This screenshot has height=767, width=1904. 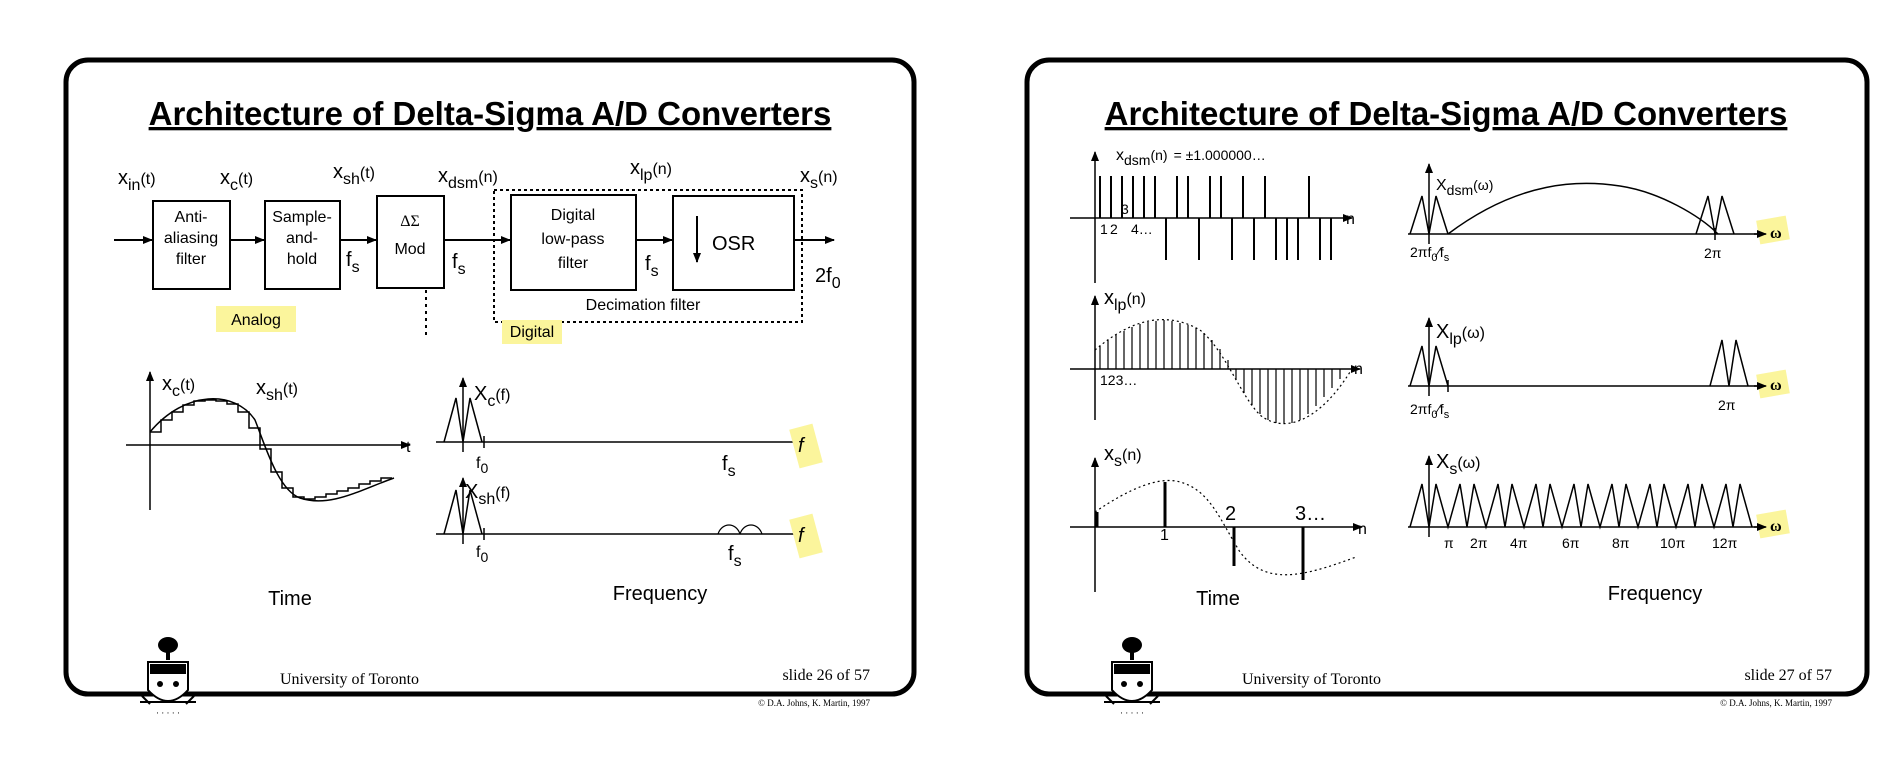 I want to click on digital-region-label: Digital, so click(x=532, y=332).